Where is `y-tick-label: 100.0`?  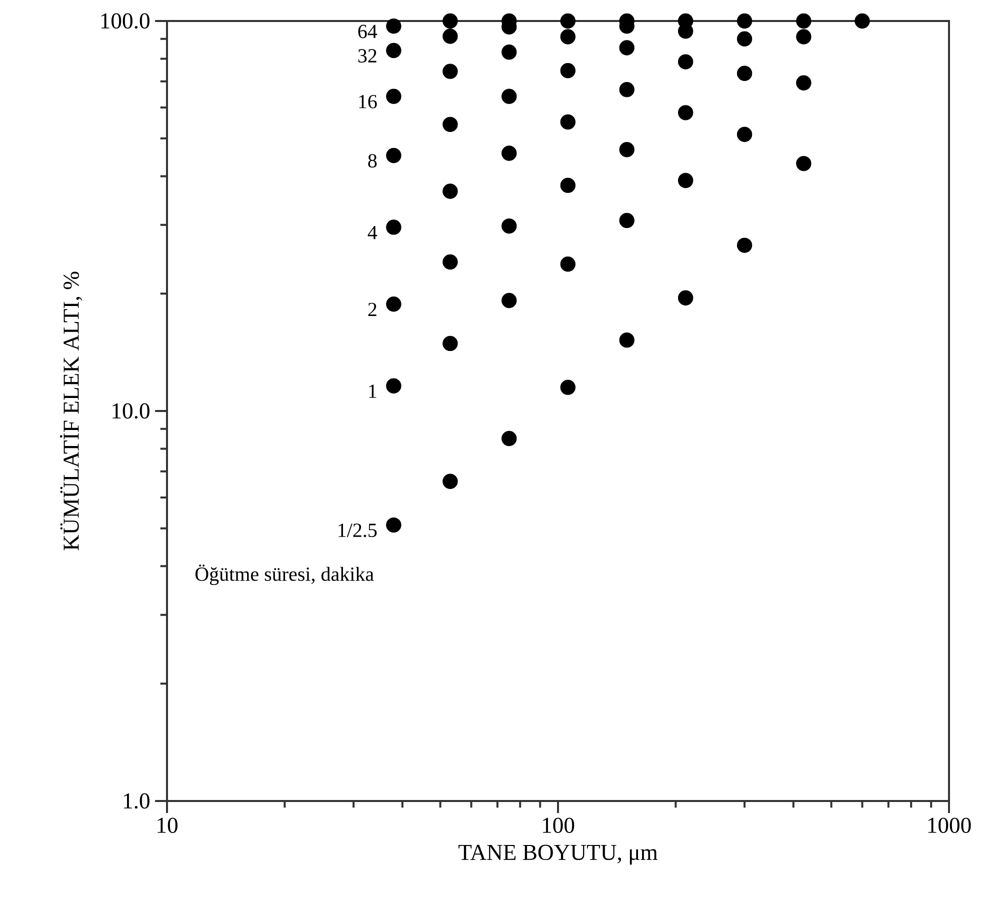
y-tick-label: 100.0 is located at coordinates (125, 21).